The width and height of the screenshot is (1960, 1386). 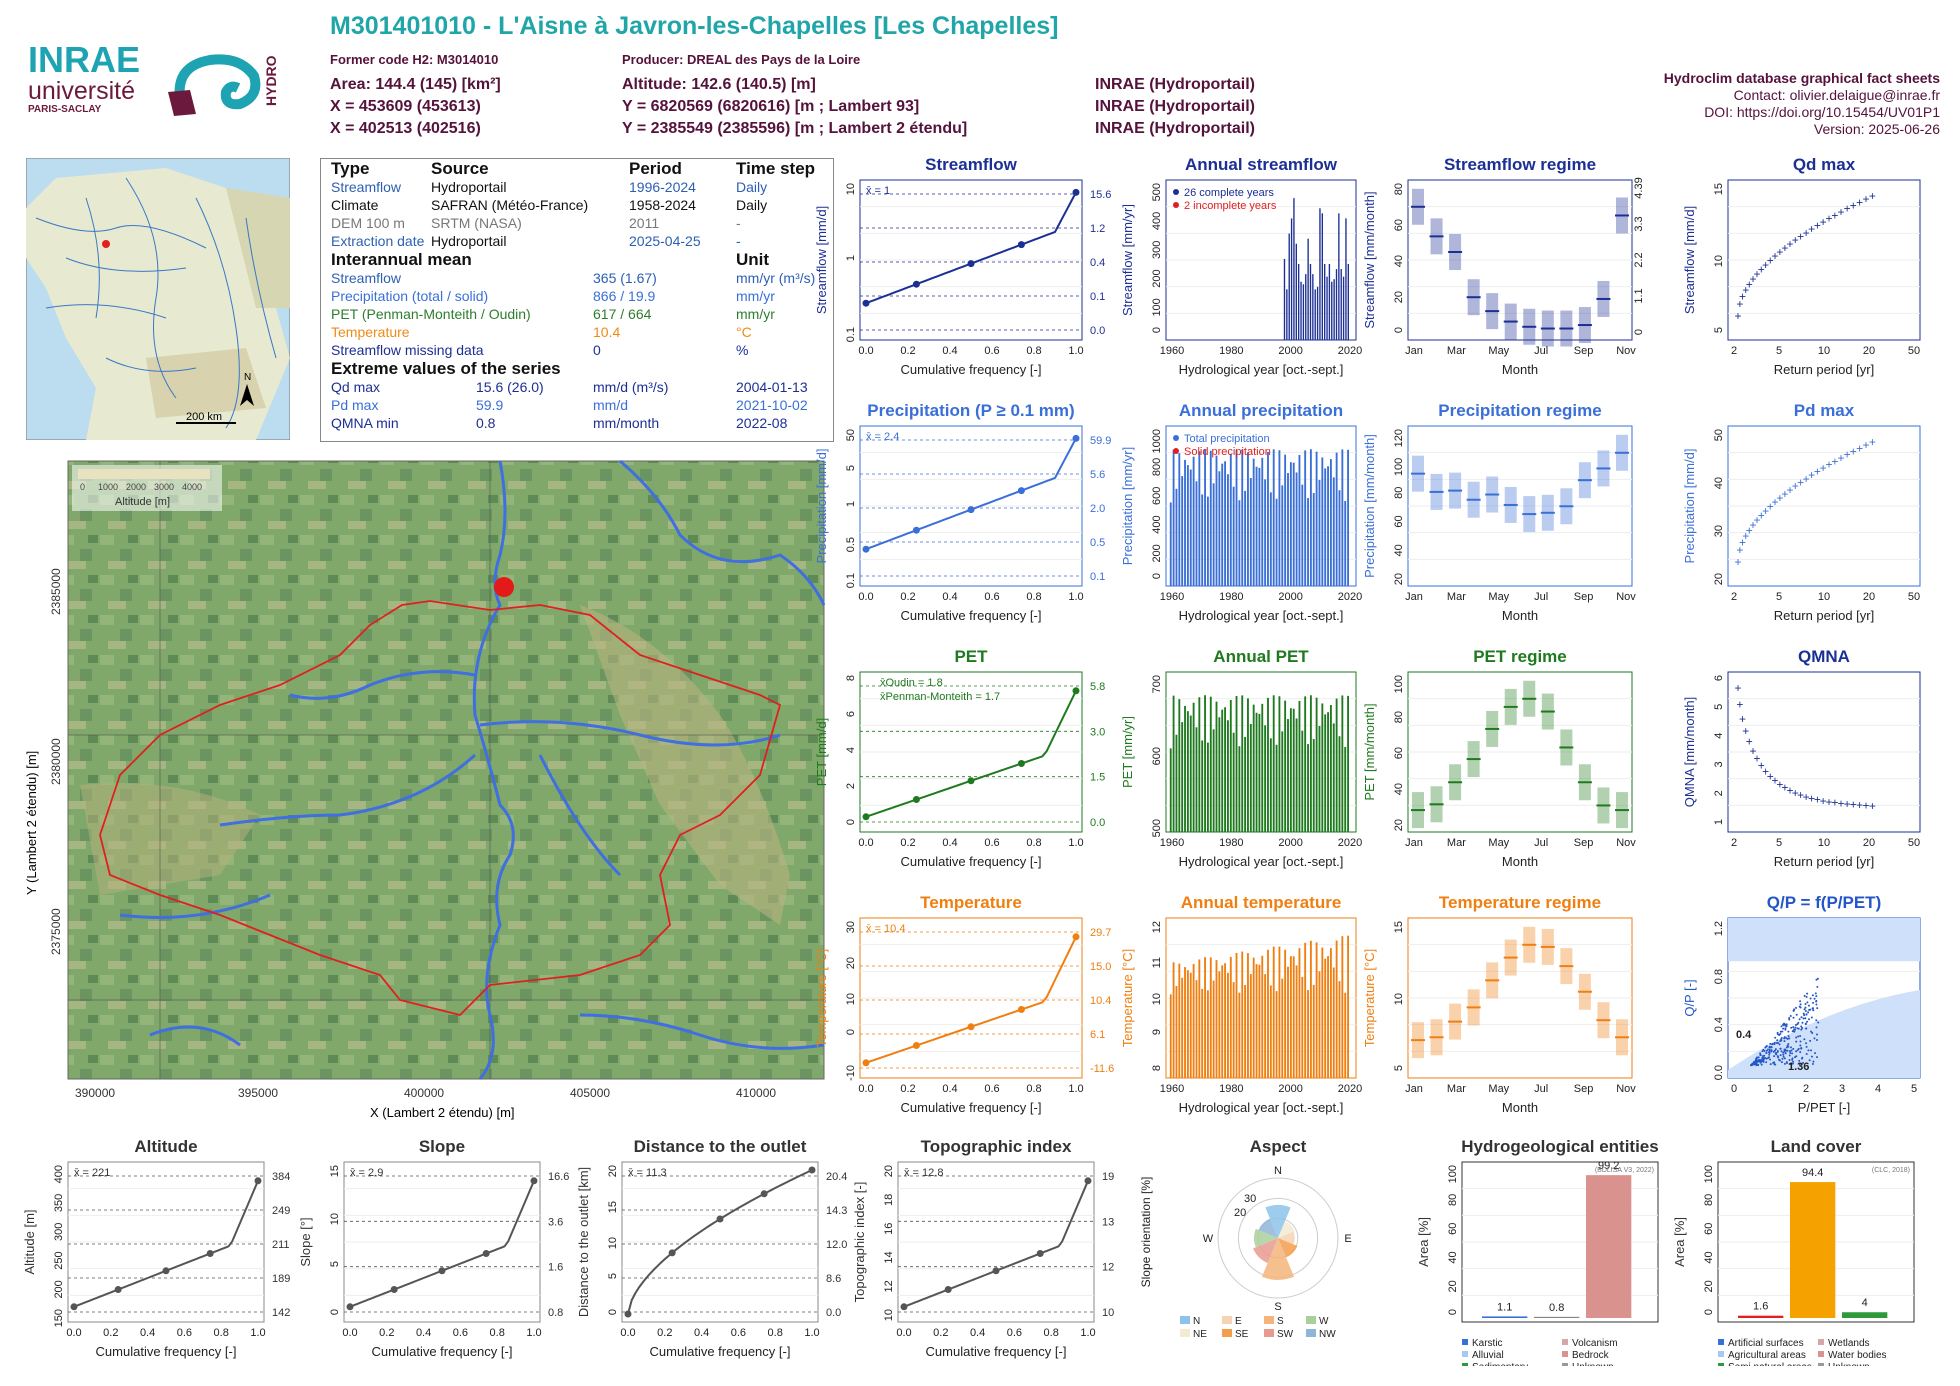 I want to click on x-tick-label: 2020, so click(x=1350, y=843).